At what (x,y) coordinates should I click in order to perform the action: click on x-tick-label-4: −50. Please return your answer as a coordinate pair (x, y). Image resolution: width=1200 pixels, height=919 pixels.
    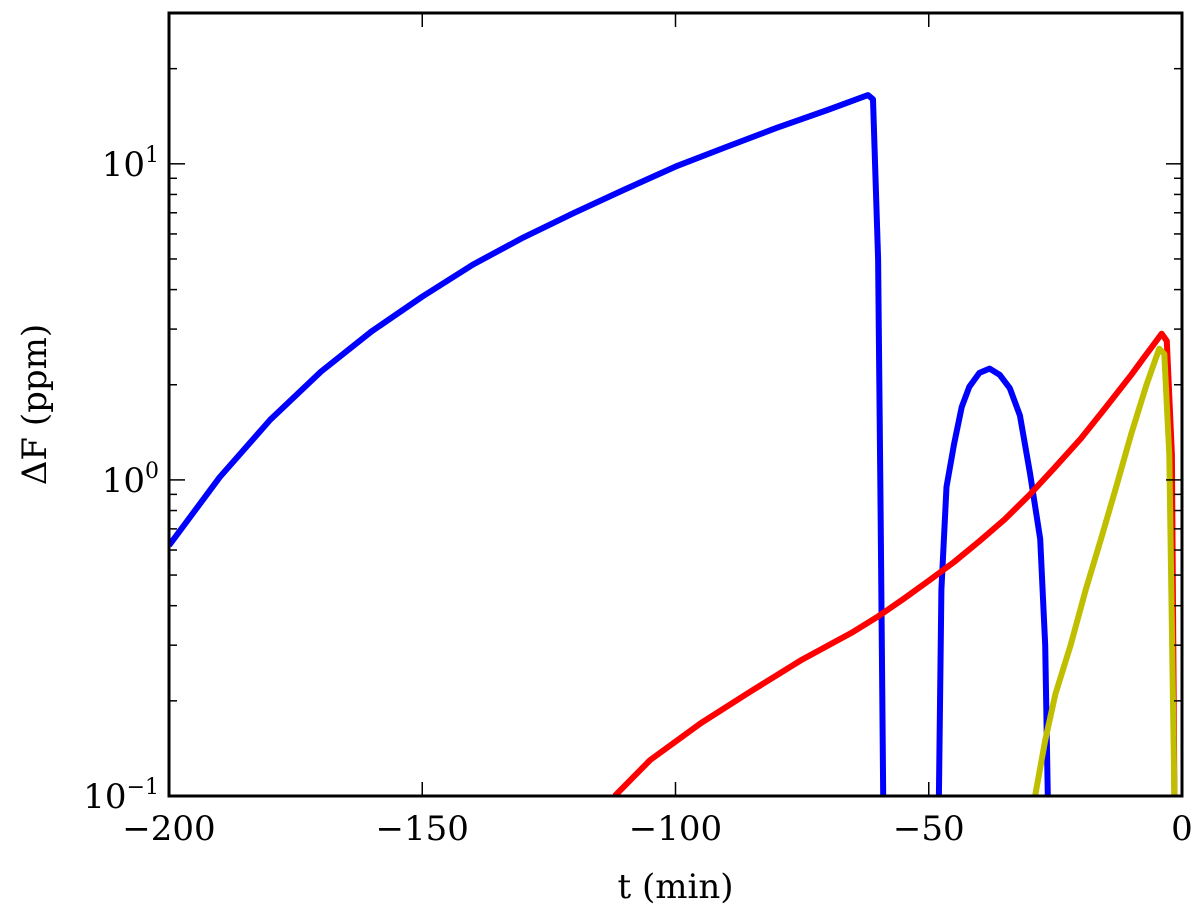
    Looking at the image, I should click on (929, 829).